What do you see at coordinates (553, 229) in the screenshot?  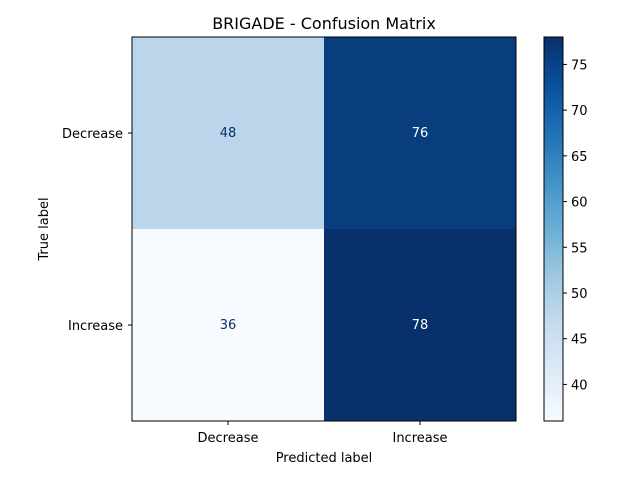 I see `colorbar` at bounding box center [553, 229].